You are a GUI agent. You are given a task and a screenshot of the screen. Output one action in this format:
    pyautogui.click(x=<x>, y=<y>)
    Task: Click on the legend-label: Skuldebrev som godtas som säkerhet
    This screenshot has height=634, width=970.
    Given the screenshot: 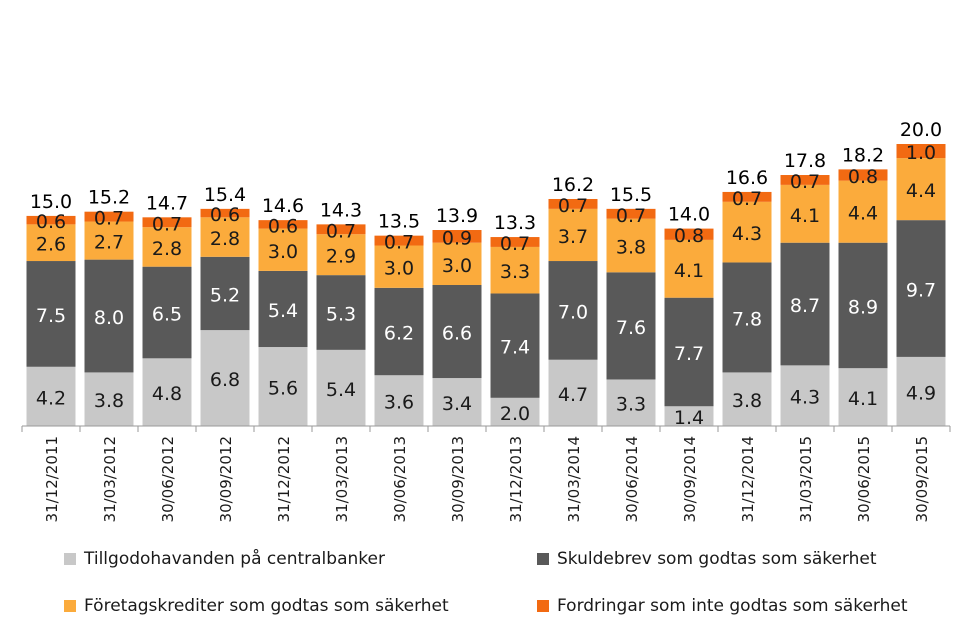 What is the action you would take?
    pyautogui.click(x=717, y=559)
    